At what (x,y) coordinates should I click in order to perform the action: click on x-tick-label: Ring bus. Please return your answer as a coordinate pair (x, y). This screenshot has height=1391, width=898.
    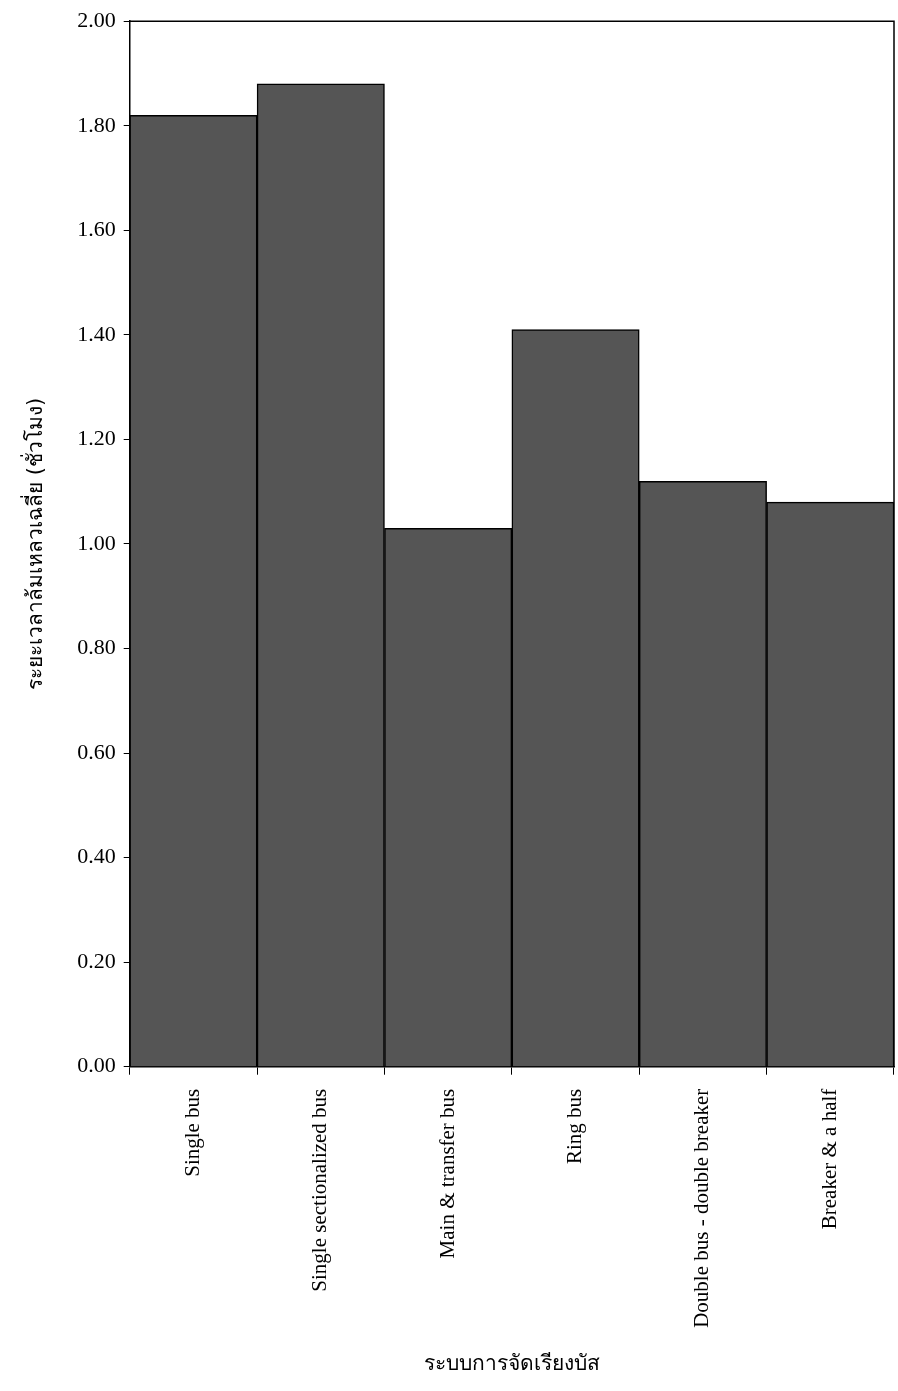
    Looking at the image, I should click on (574, 1126).